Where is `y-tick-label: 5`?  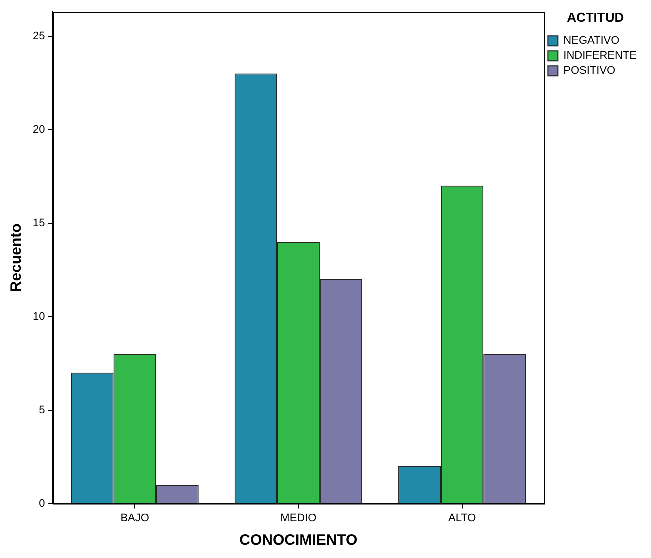
y-tick-label: 5 is located at coordinates (42, 410).